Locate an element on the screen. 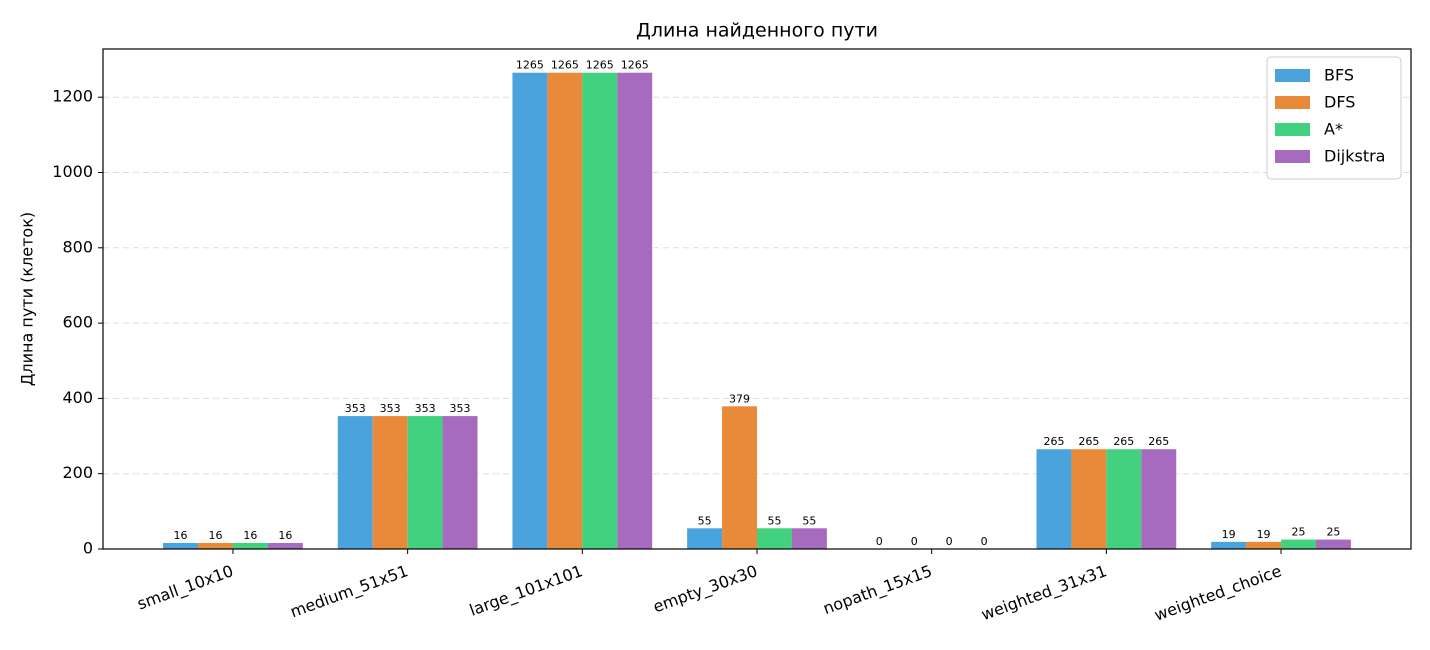 The image size is (1430, 650). chart-title: Длина найденного пути is located at coordinates (757, 31).